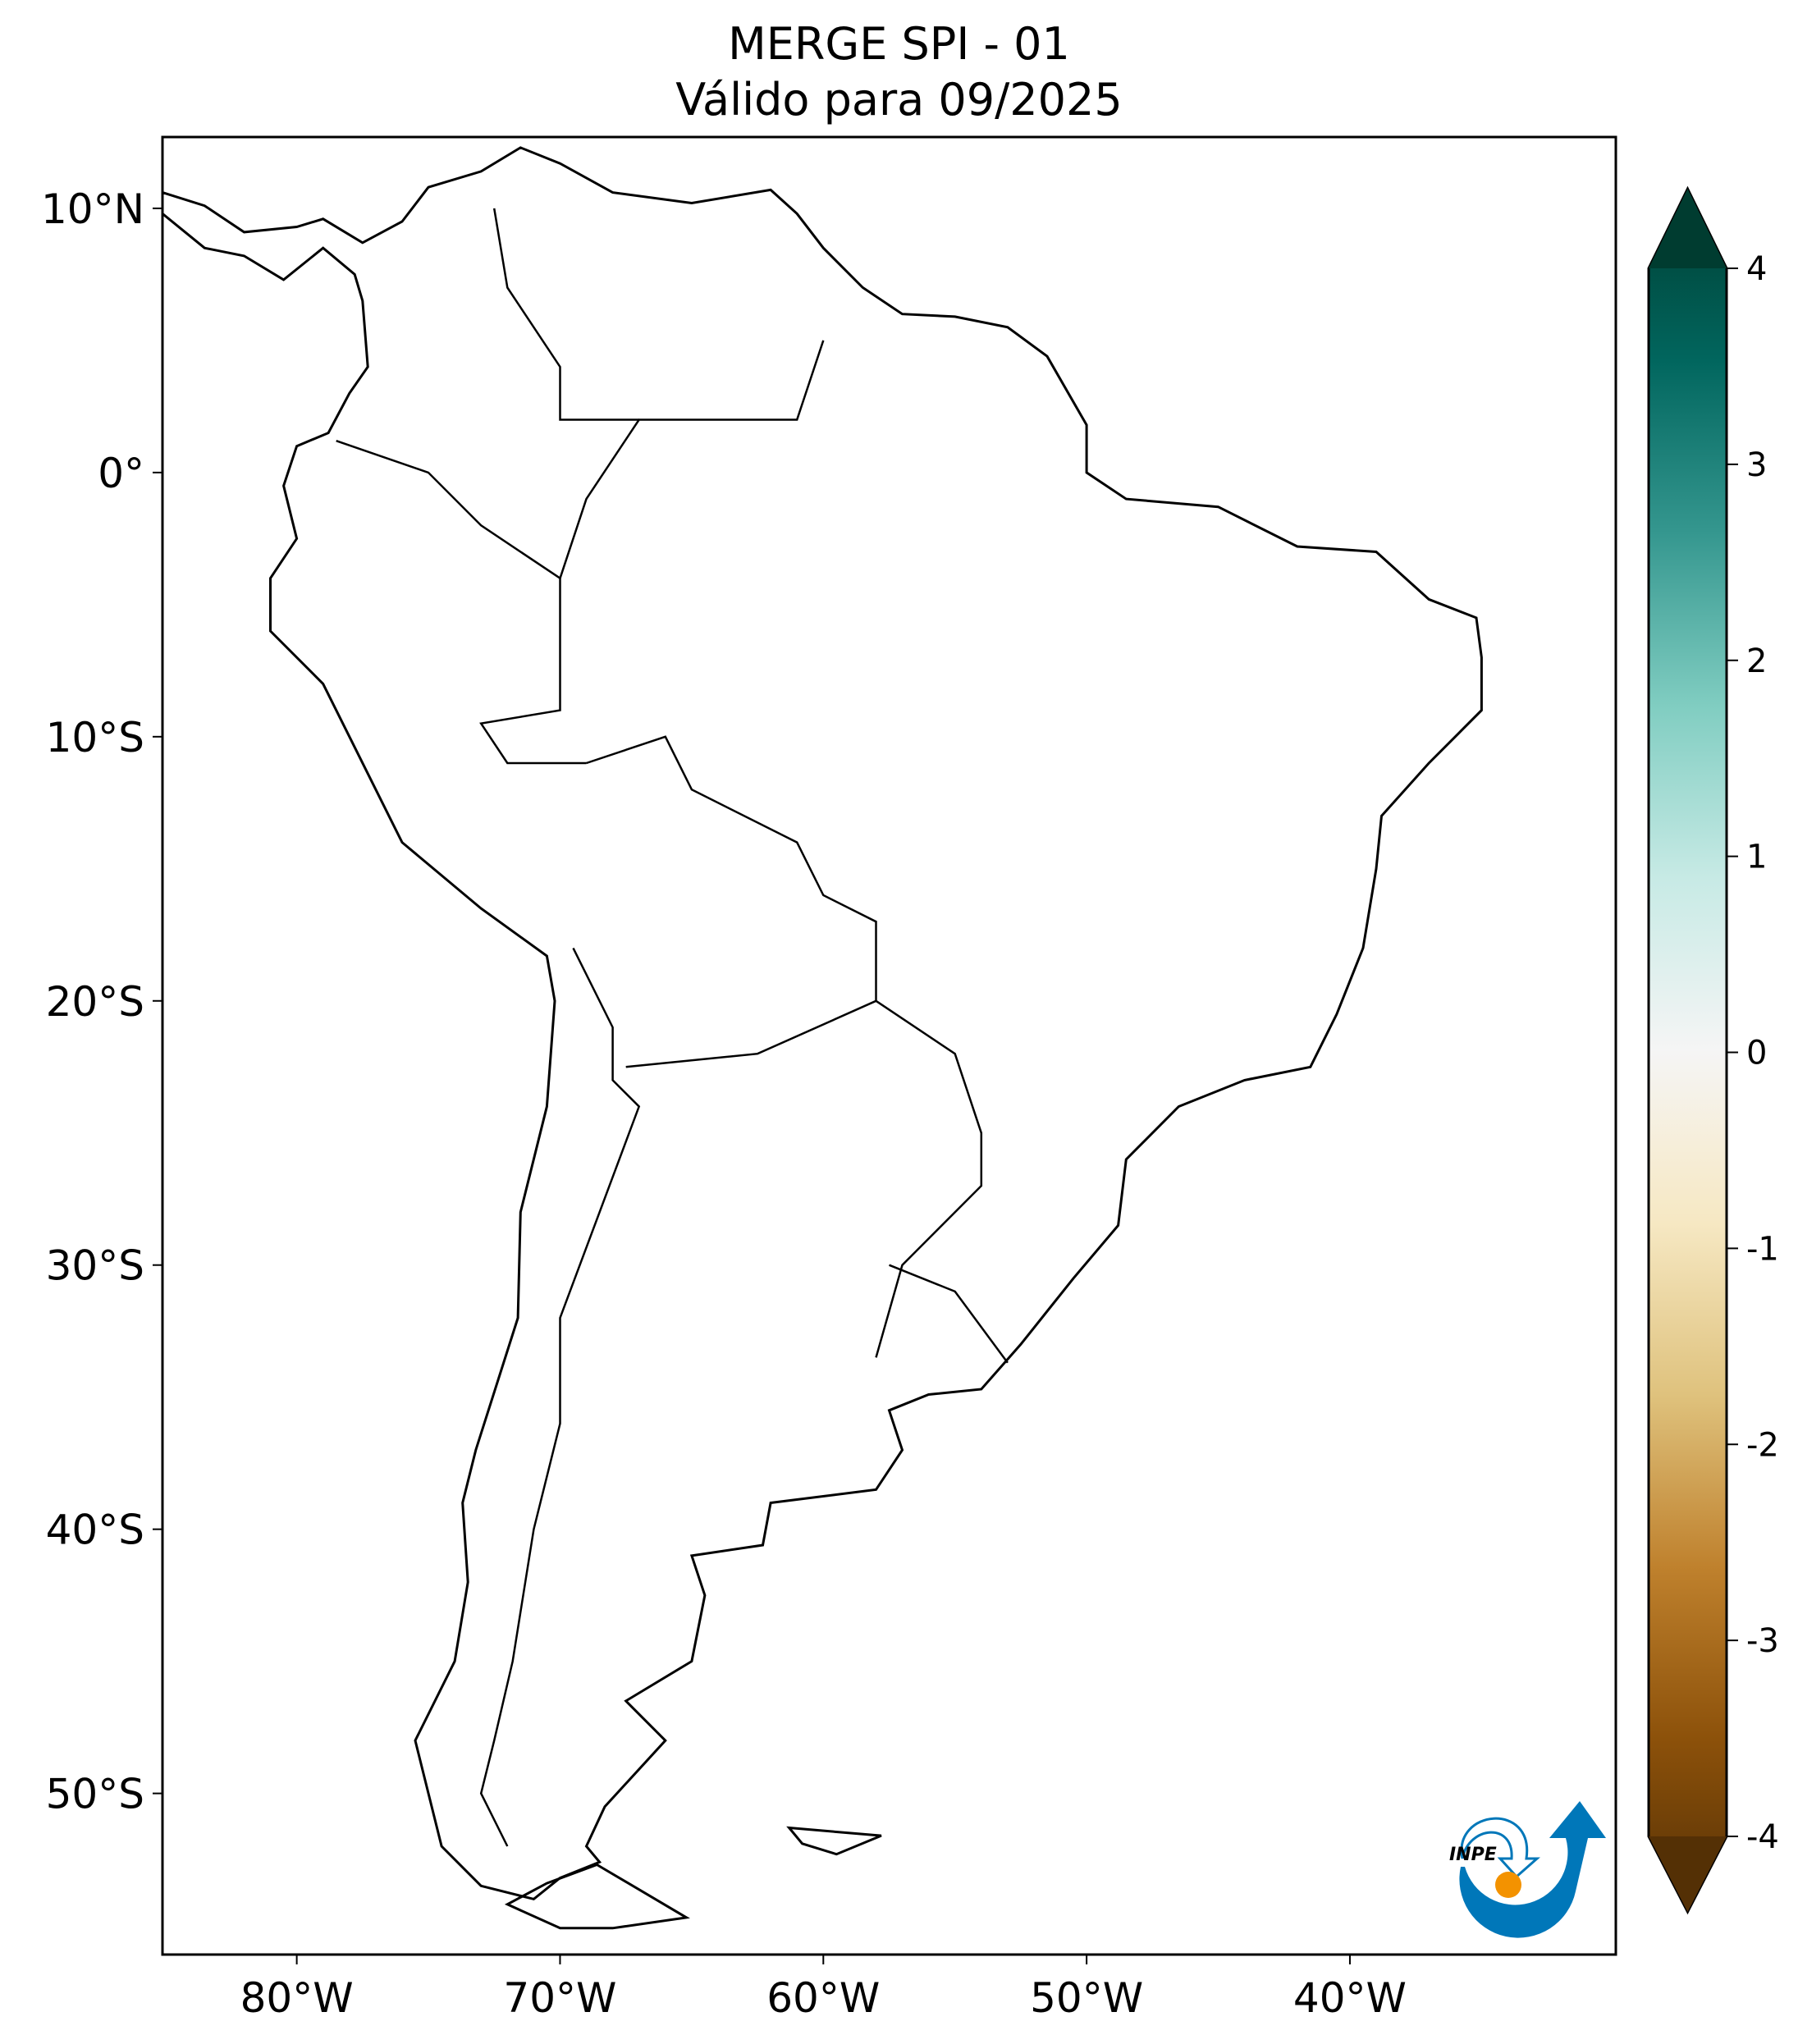 The height and width of the screenshot is (2044, 1798). I want to click on colorbar-tick-label: 1, so click(1756, 858).